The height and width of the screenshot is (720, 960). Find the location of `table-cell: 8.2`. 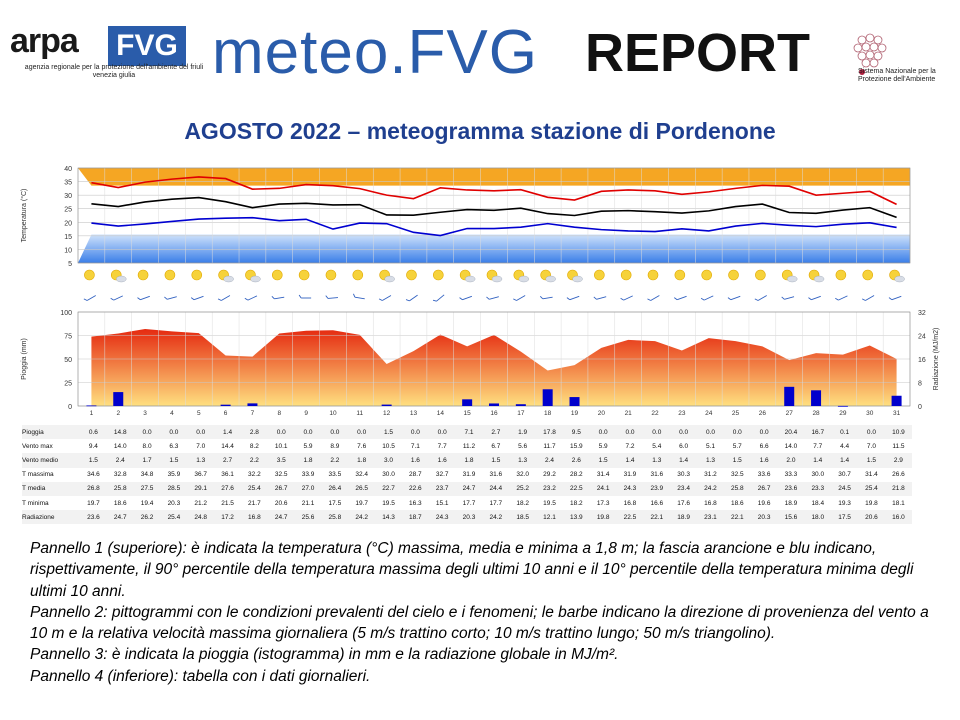

table-cell: 8.2 is located at coordinates (254, 446).